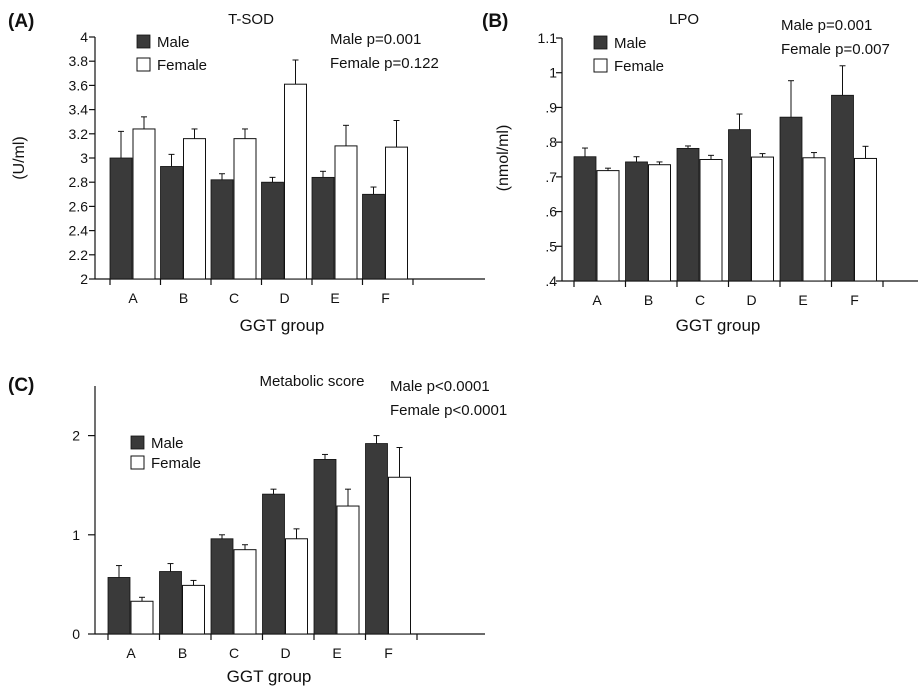  Describe the element at coordinates (551, 212) in the screenshot. I see `y-tick-label: .6` at that location.